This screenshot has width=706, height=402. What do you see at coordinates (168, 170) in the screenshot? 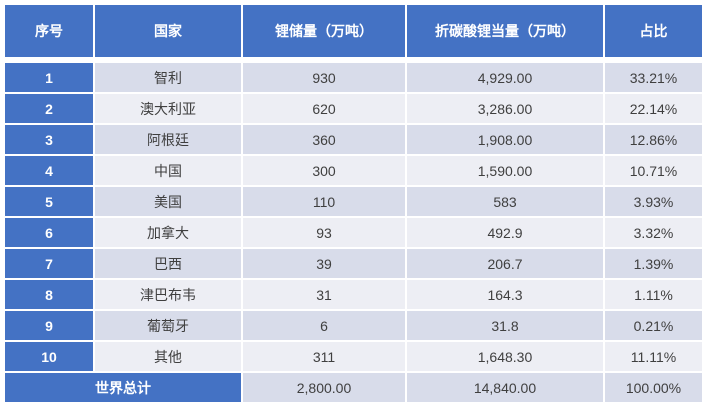
I see `country-cell: 中国` at bounding box center [168, 170].